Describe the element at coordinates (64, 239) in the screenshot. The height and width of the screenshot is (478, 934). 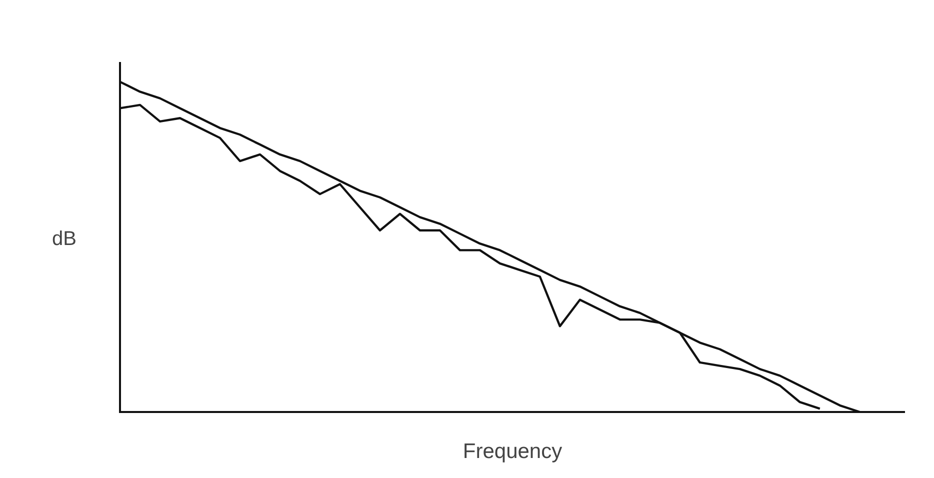
I see `y-axis-title: dB` at that location.